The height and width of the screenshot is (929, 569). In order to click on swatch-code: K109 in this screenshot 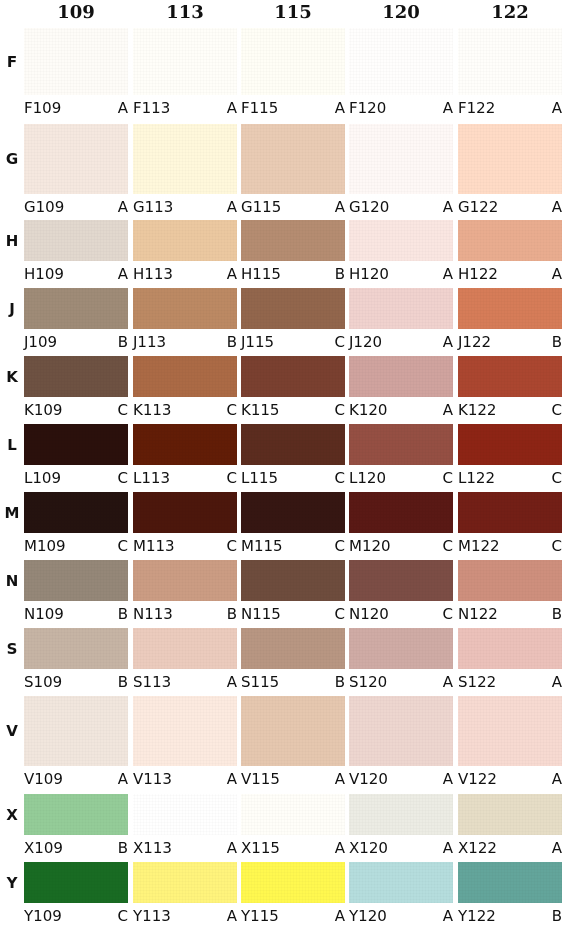, I will do `click(43, 410)`.